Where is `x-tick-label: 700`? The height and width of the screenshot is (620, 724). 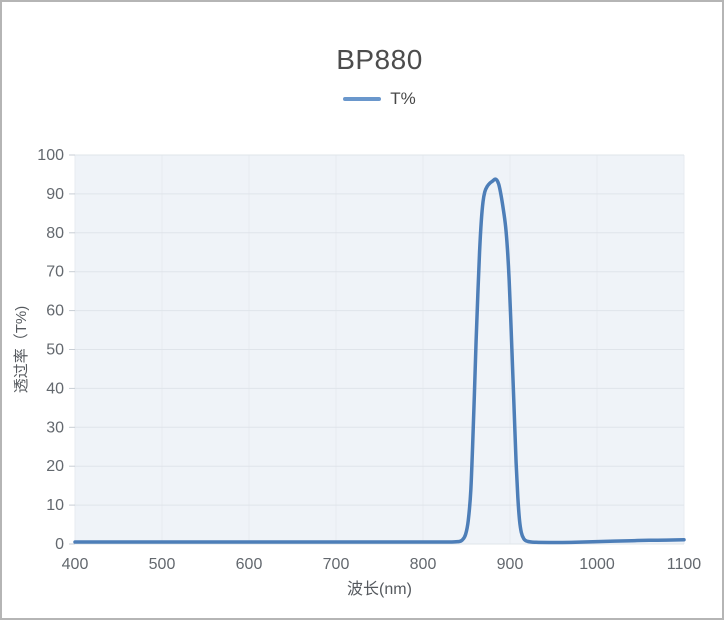 x-tick-label: 700 is located at coordinates (336, 564).